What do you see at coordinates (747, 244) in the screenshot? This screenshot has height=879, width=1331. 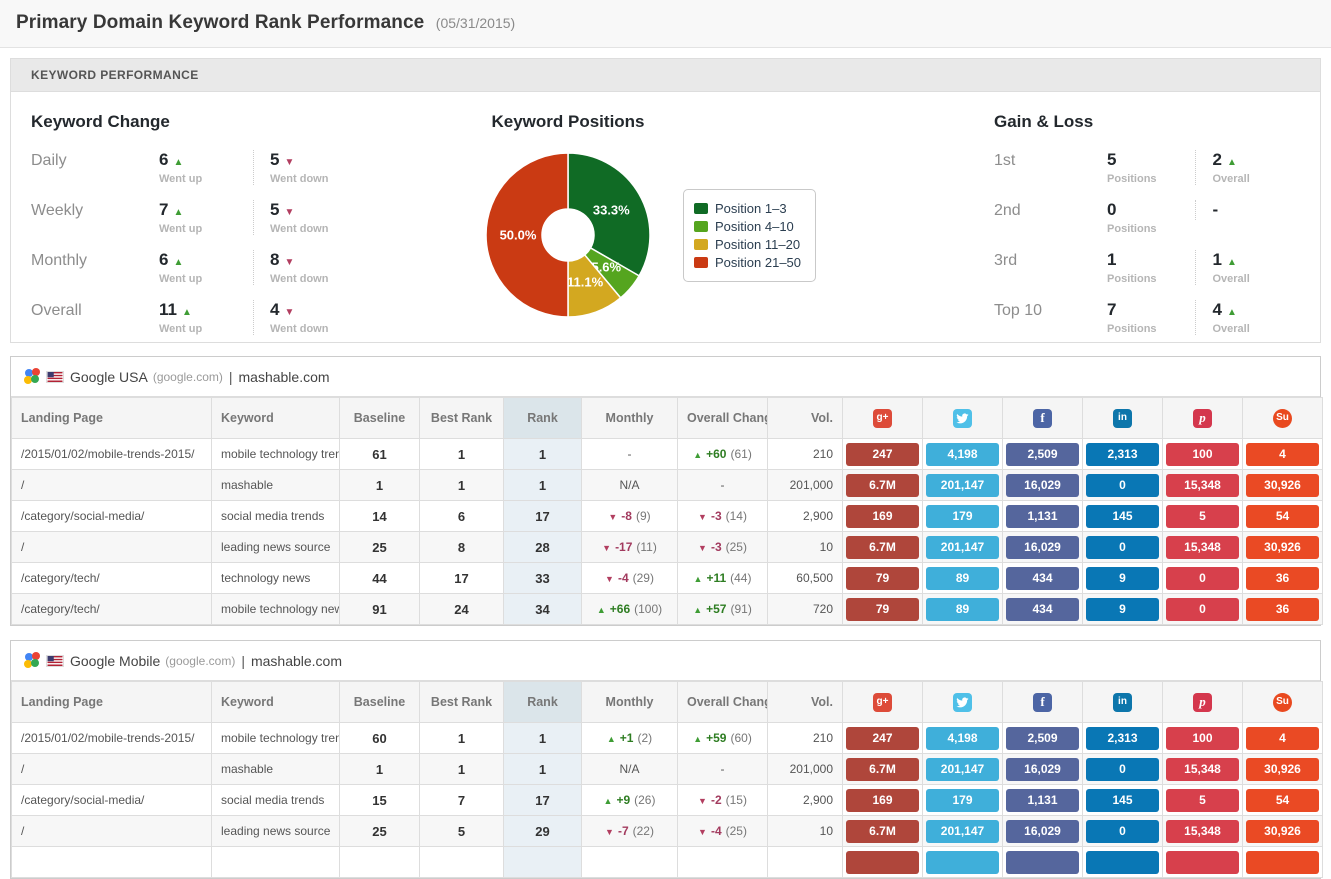 I see `legend-item: Position 11–20` at bounding box center [747, 244].